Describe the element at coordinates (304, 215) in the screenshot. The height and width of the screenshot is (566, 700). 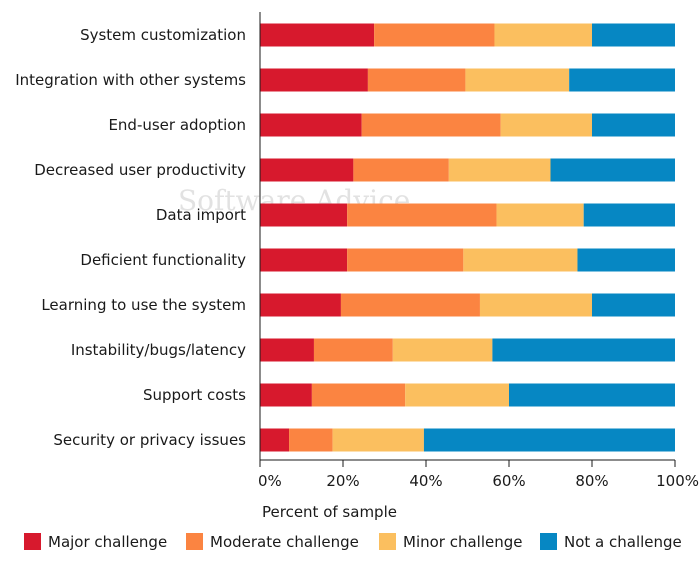
I see `bar-major-challenge-data-import` at that location.